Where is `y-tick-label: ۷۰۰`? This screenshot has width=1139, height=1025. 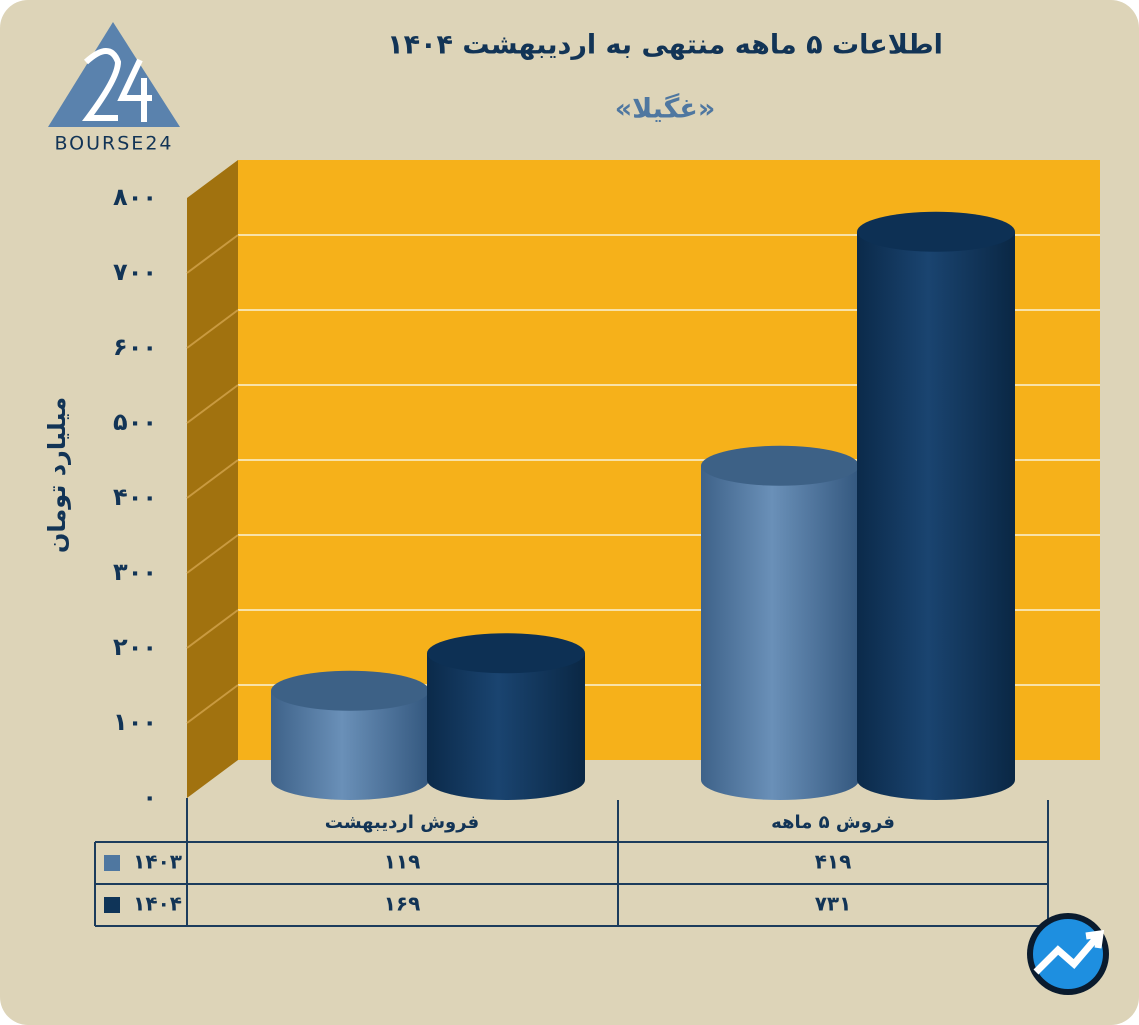 y-tick-label: ۷۰۰ is located at coordinates (135, 272).